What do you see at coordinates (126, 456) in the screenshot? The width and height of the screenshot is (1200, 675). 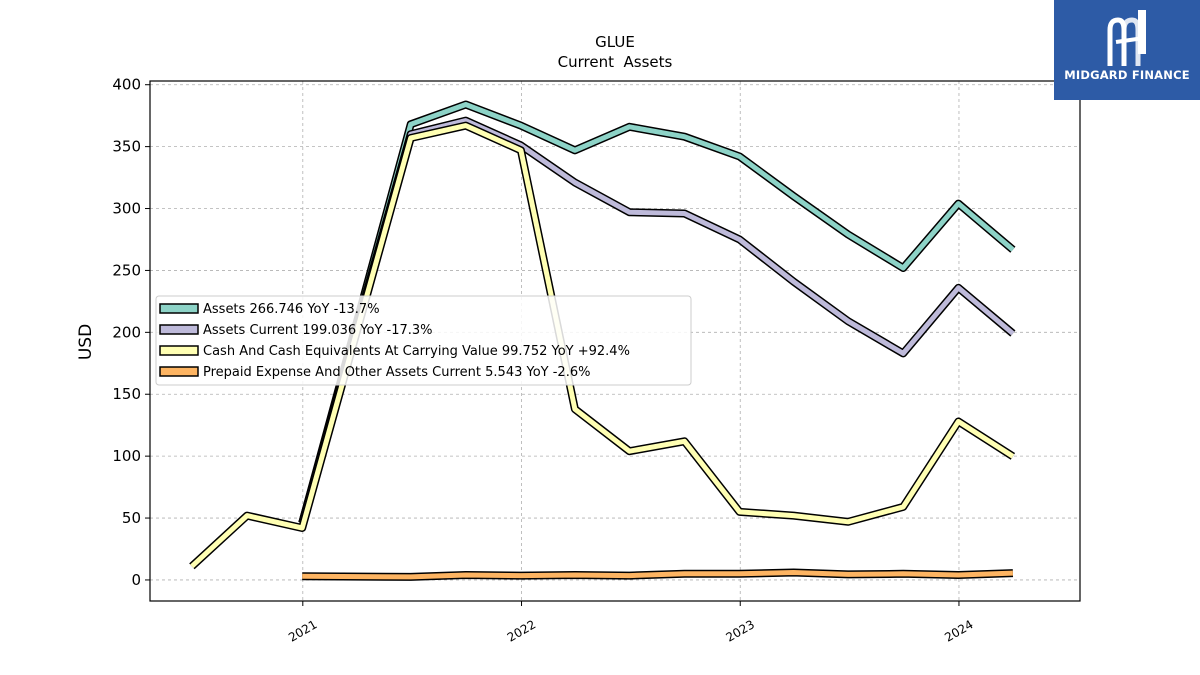 I see `y-tick-label: 100` at bounding box center [126, 456].